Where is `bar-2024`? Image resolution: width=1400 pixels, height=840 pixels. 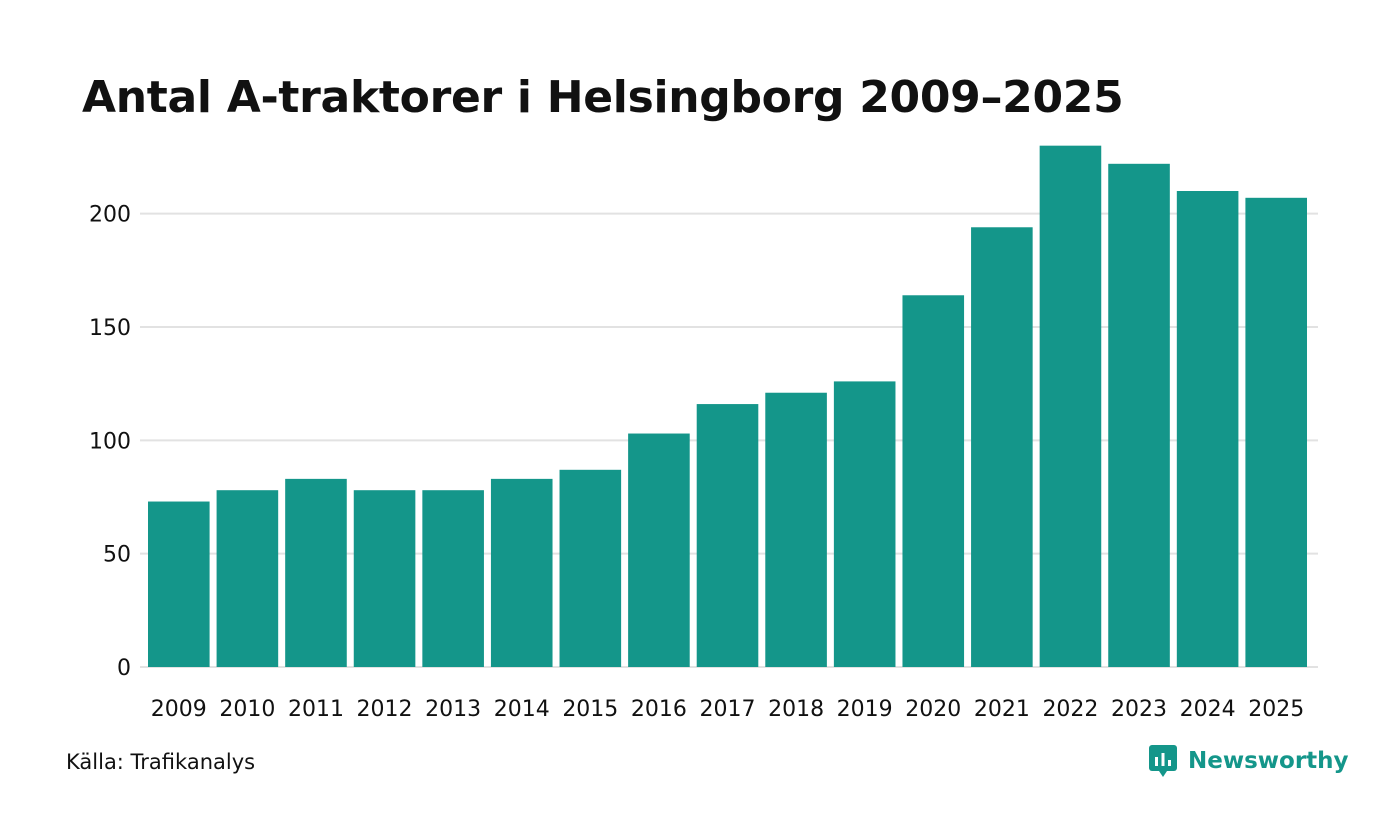
bar-2024 is located at coordinates (1207, 429).